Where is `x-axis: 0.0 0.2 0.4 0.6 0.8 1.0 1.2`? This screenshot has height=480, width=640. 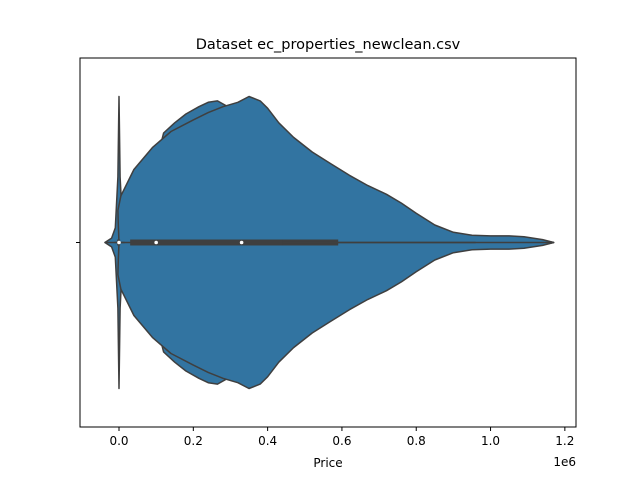 x-axis: 0.0 0.2 0.4 0.6 0.8 1.0 1.2 is located at coordinates (341, 437).